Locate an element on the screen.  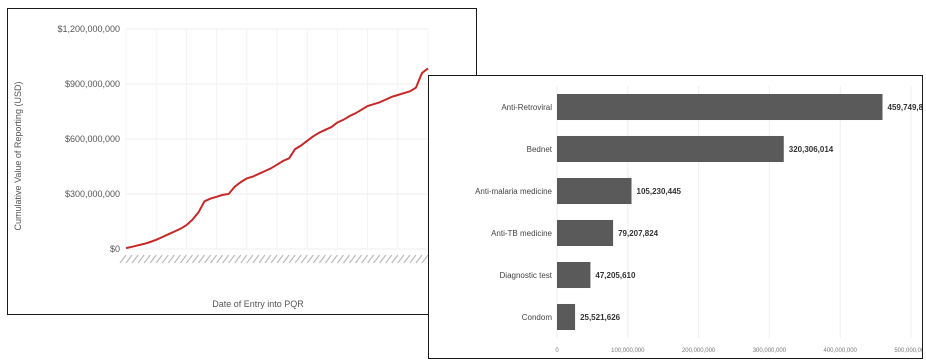
bar-diagnostic-test is located at coordinates (574, 275).